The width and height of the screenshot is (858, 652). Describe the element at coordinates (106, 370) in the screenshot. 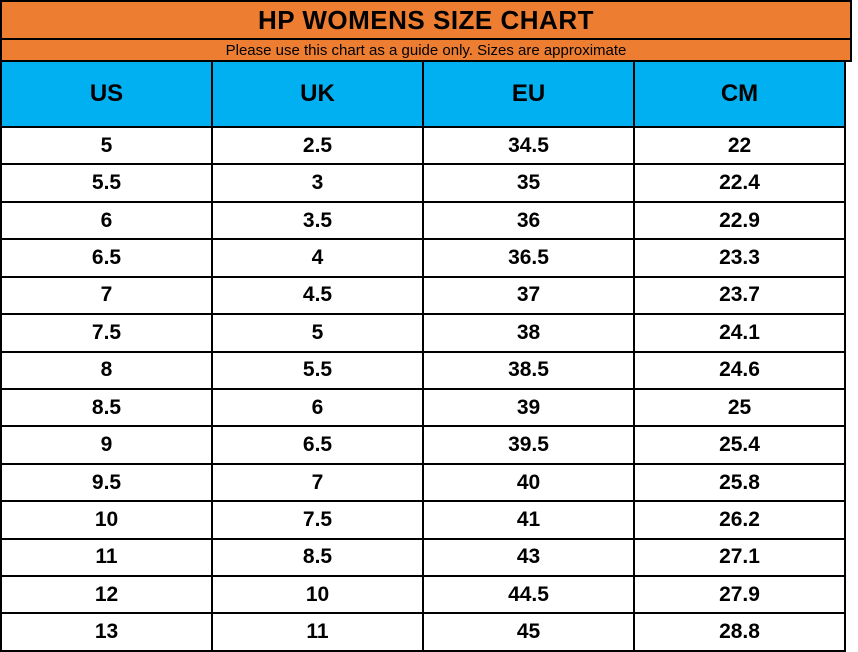

I see `size-cell-us: 8` at that location.